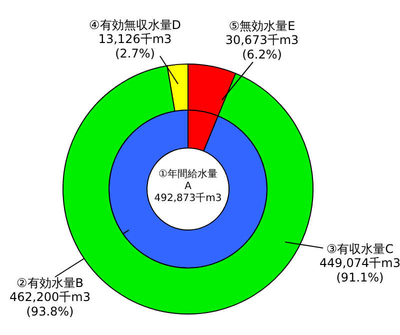  What do you see at coordinates (360, 249) in the screenshot?
I see `slice-label: ③有収水量C` at bounding box center [360, 249].